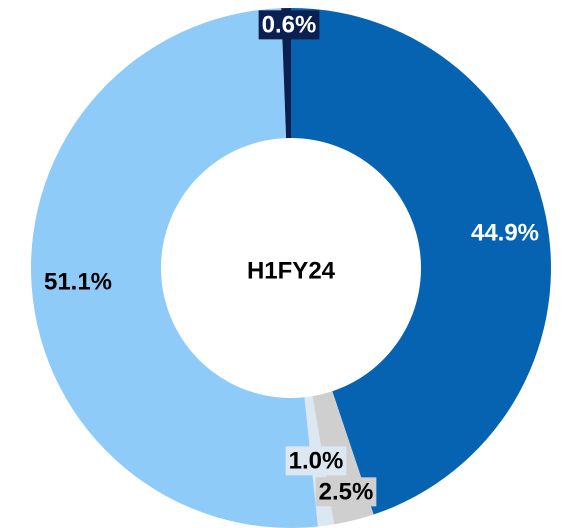  Describe the element at coordinates (505, 232) in the screenshot. I see `data-label: 44.9%` at that location.